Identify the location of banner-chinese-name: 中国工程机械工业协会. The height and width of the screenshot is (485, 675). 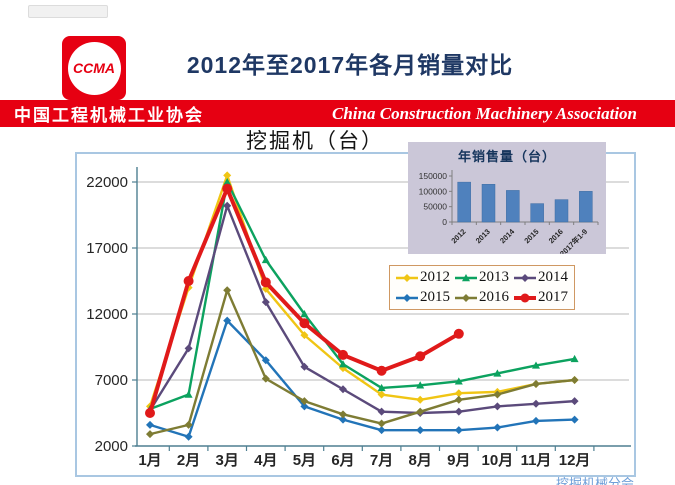
(109, 115).